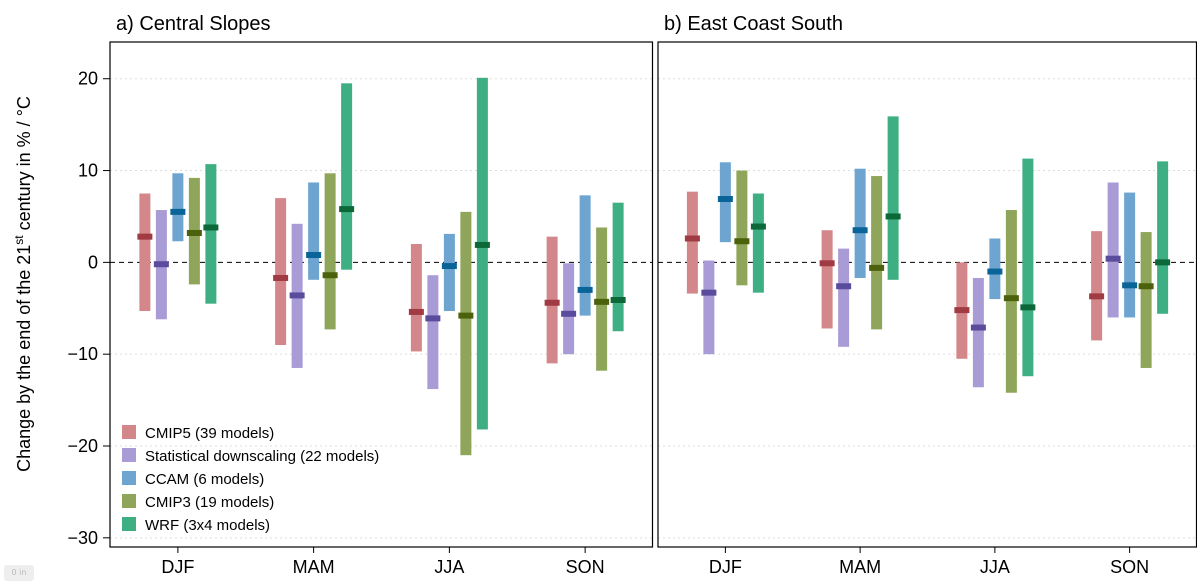  What do you see at coordinates (82, 354) in the screenshot?
I see `y-tick-label: −10` at bounding box center [82, 354].